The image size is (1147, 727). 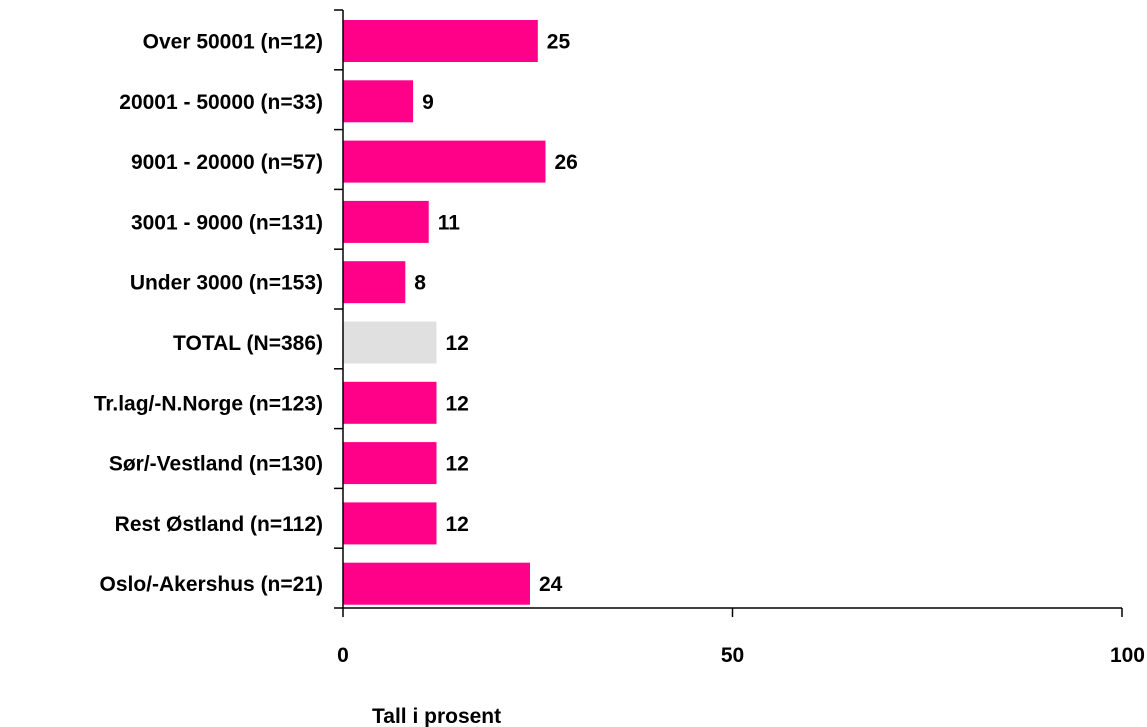 What do you see at coordinates (248, 343) in the screenshot?
I see `category-label-5: TOTAL (N=386)` at bounding box center [248, 343].